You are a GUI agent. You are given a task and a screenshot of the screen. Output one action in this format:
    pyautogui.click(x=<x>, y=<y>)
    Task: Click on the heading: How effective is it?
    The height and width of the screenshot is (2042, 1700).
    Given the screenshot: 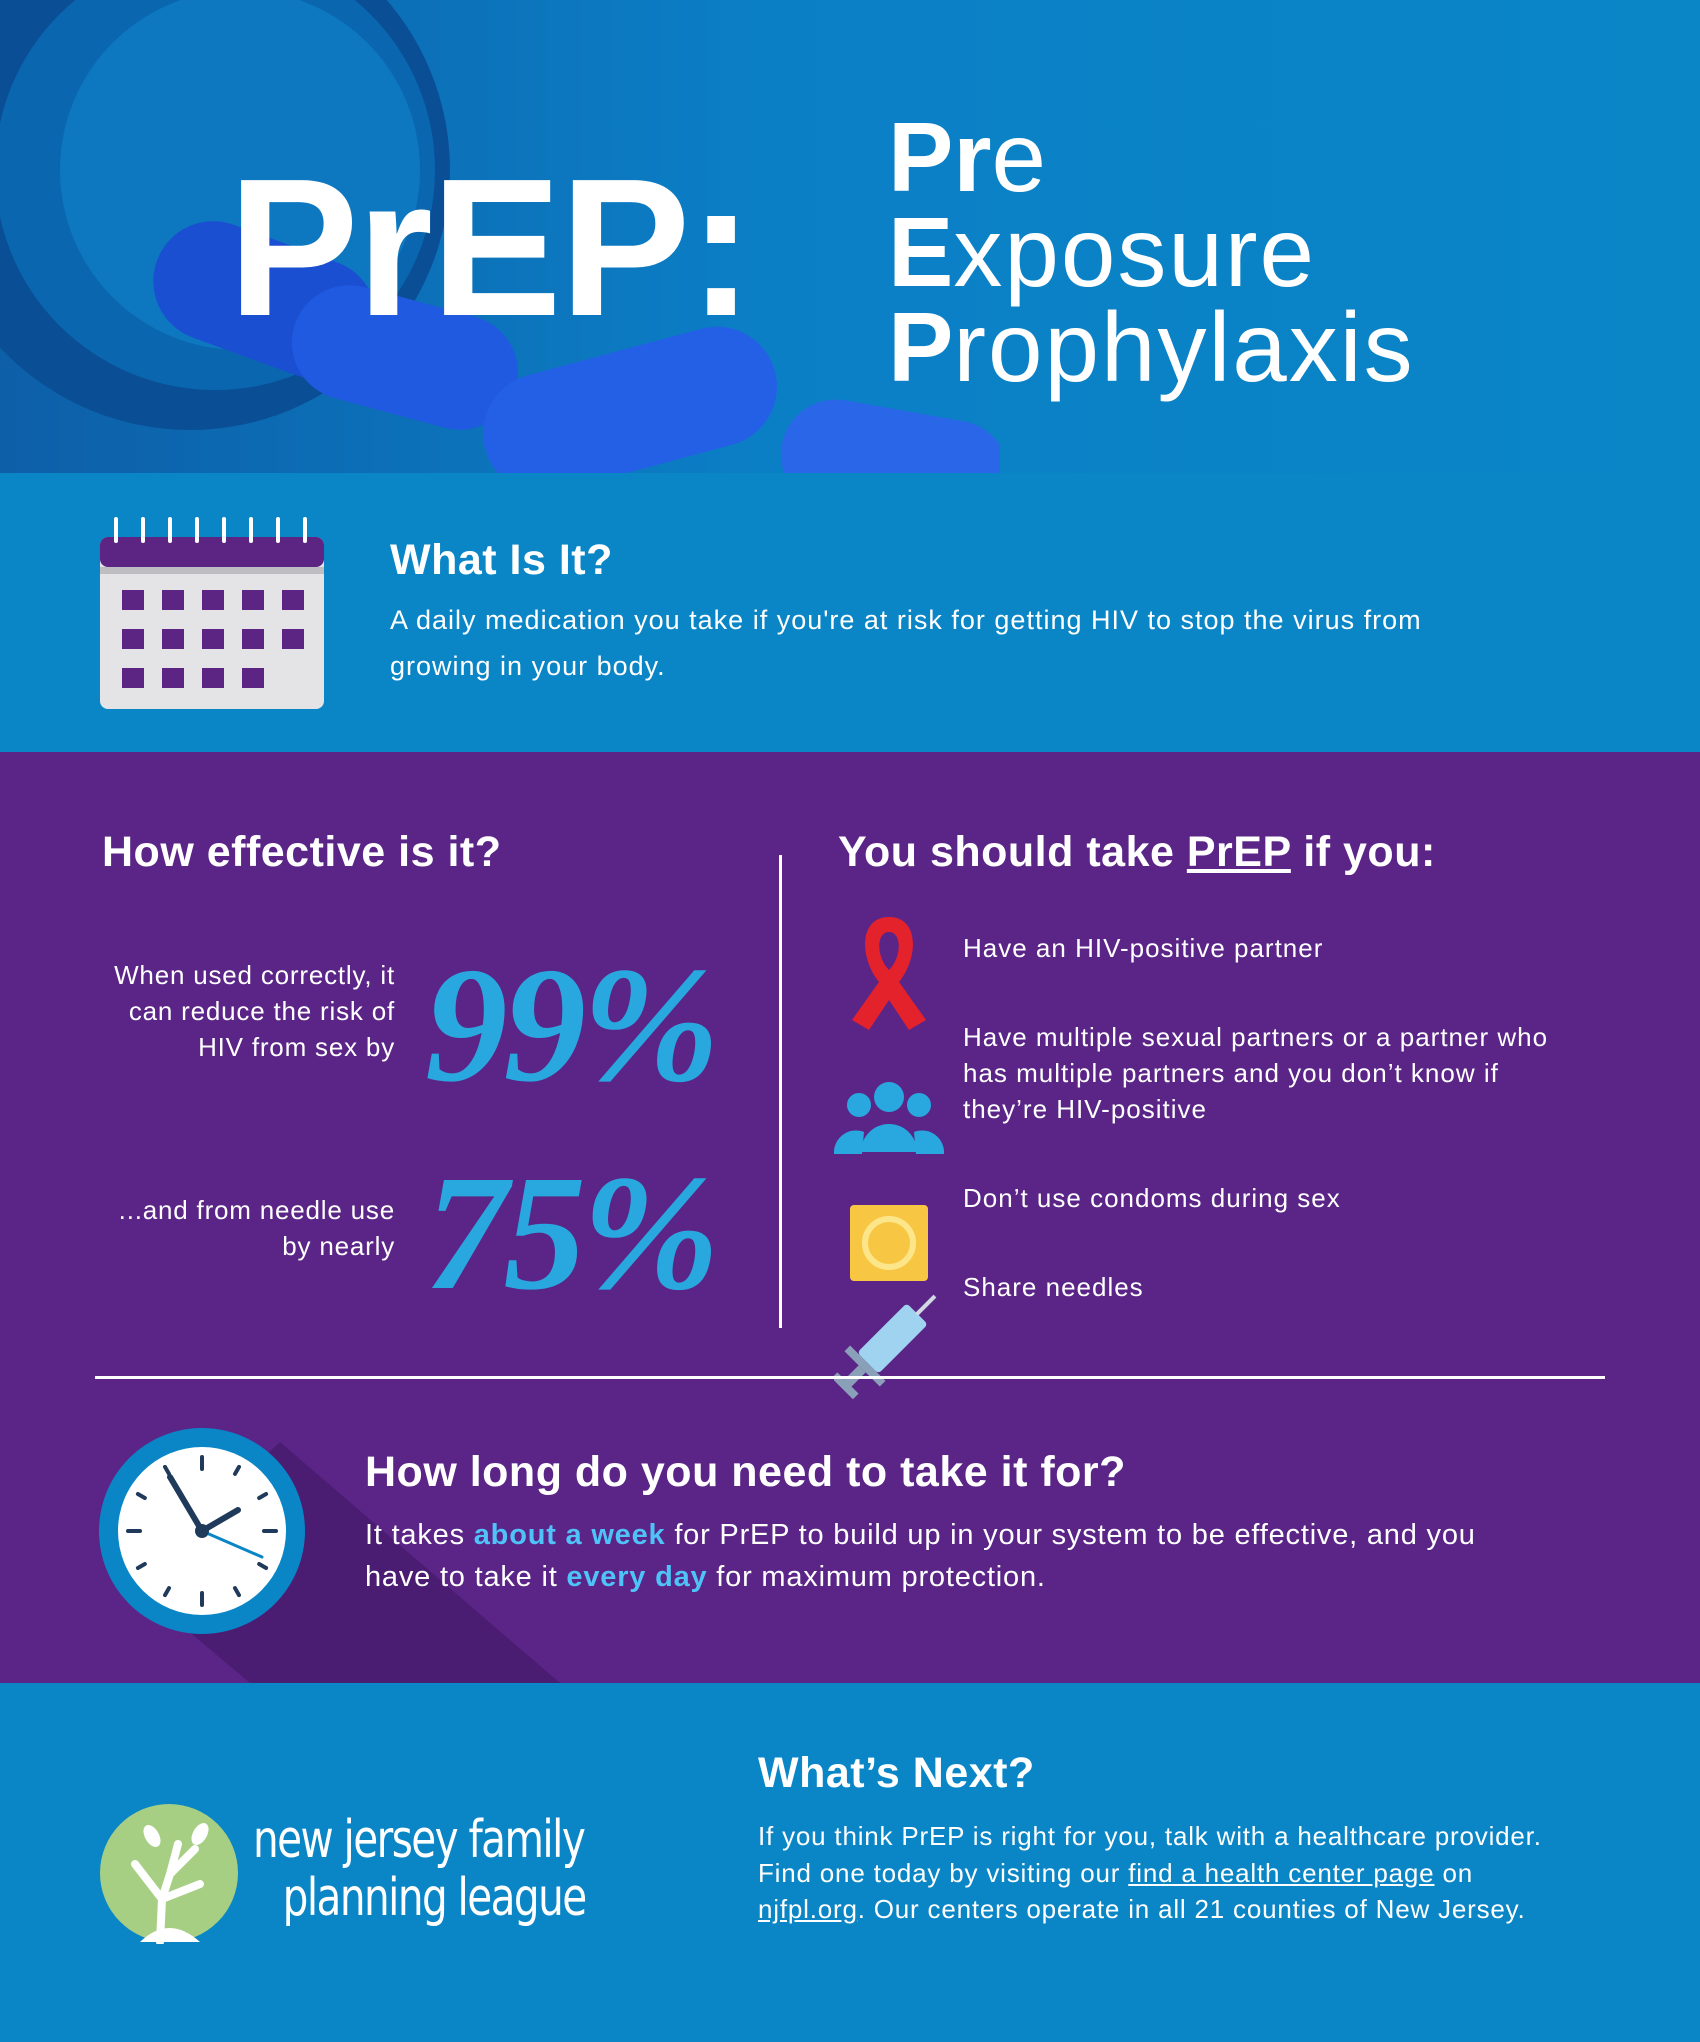 What is the action you would take?
    pyautogui.click(x=302, y=852)
    